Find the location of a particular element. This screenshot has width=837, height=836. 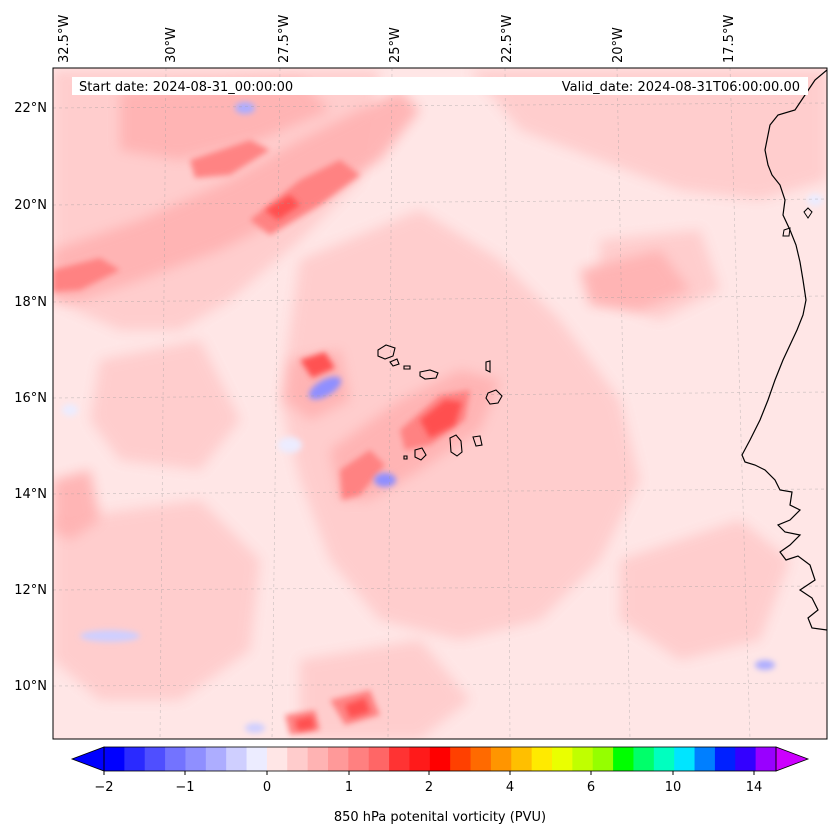

lon-label: 22.5°W is located at coordinates (507, 39).